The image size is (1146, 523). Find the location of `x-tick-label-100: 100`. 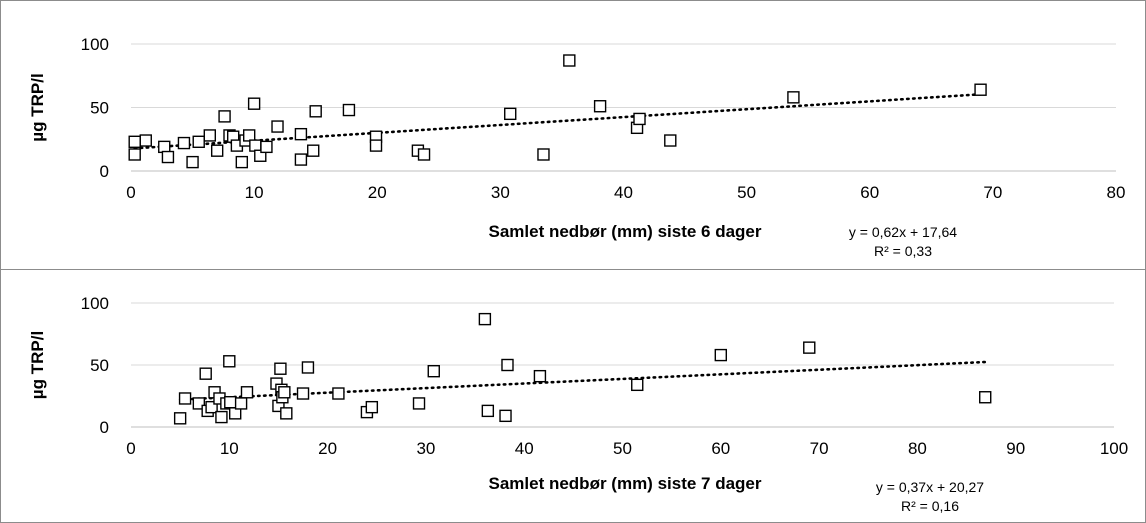

x-tick-label-100: 100 is located at coordinates (1114, 448).